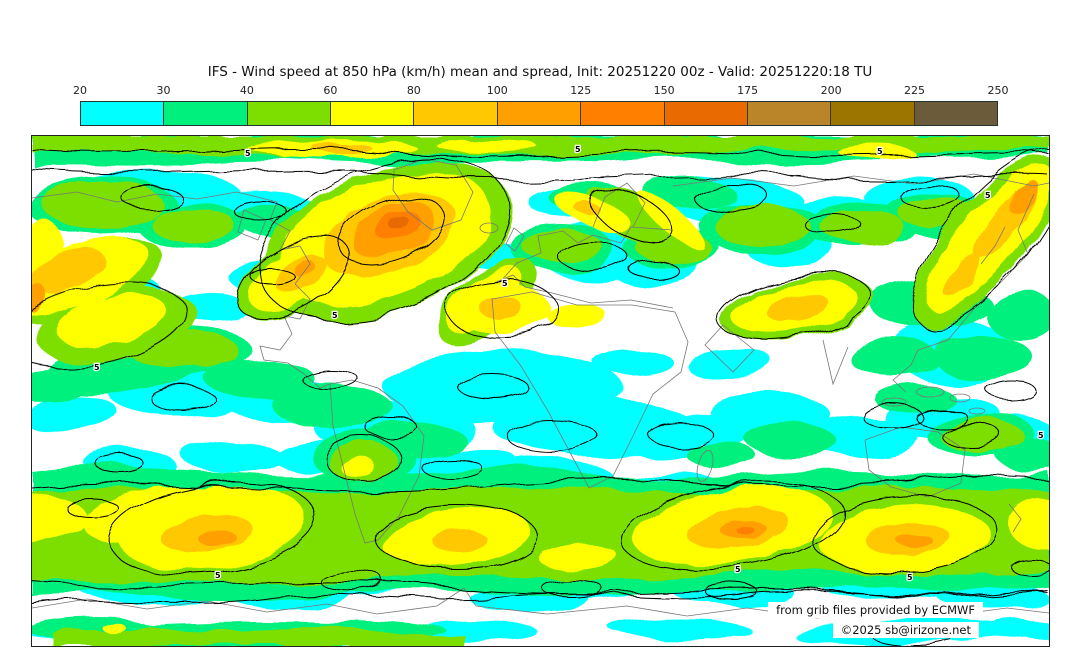 The height and width of the screenshot is (658, 1080). What do you see at coordinates (998, 90) in the screenshot?
I see `colorbar-tick-250: 250` at bounding box center [998, 90].